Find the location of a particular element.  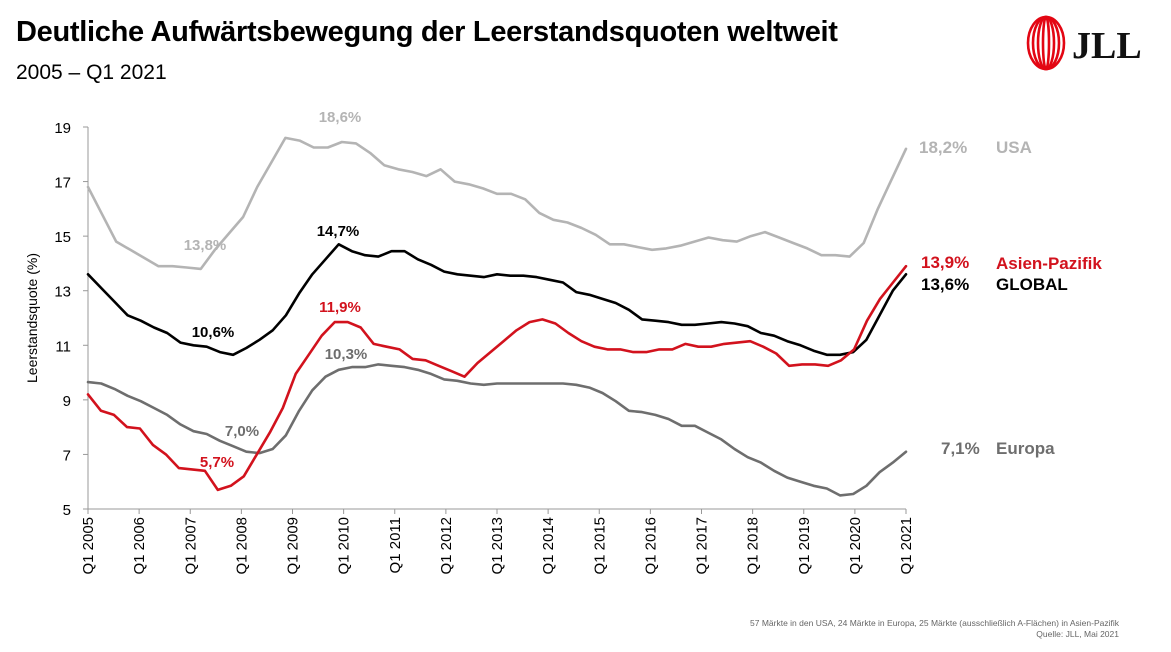

x-tick-label: Q1 2006 is located at coordinates (139, 546).